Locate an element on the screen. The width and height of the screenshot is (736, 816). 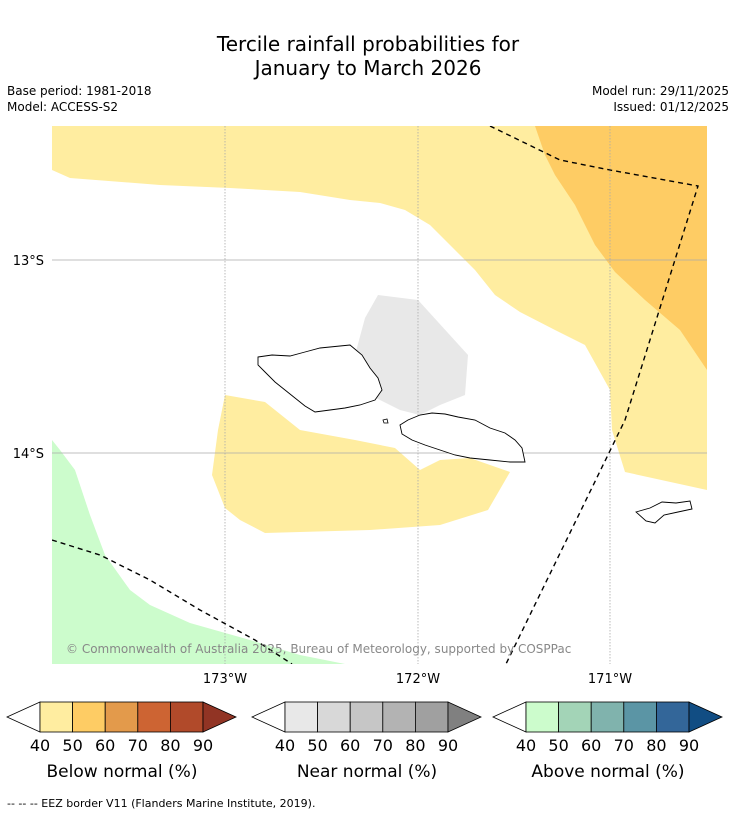
manono-island is located at coordinates (385, 421).